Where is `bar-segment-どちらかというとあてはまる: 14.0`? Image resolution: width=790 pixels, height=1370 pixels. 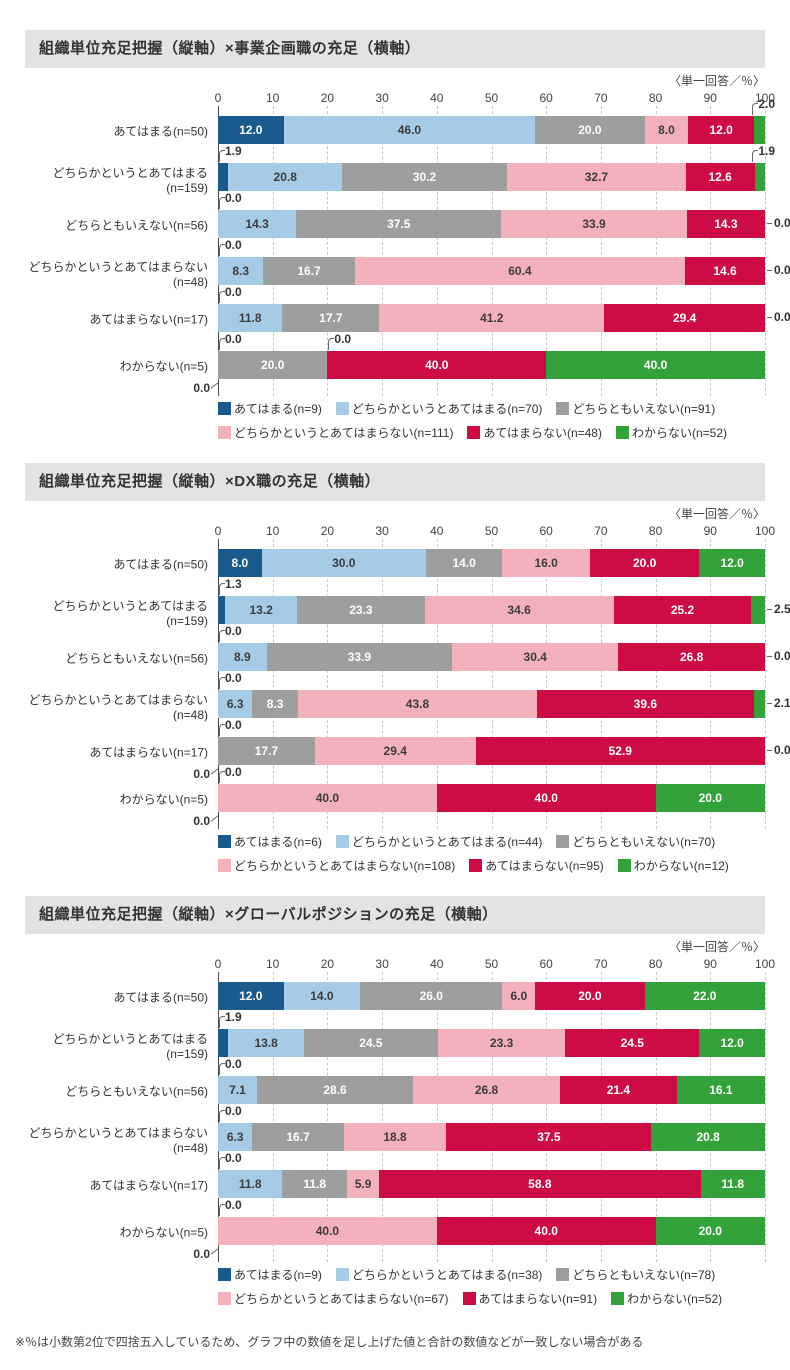
bar-segment-どちらかというとあてはまる: 14.0 is located at coordinates (322, 996).